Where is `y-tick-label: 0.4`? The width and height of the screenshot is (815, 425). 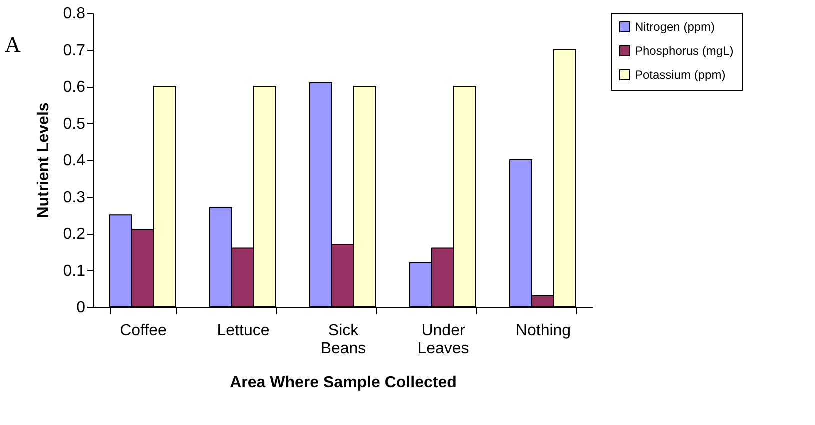 y-tick-label: 0.4 is located at coordinates (74, 161).